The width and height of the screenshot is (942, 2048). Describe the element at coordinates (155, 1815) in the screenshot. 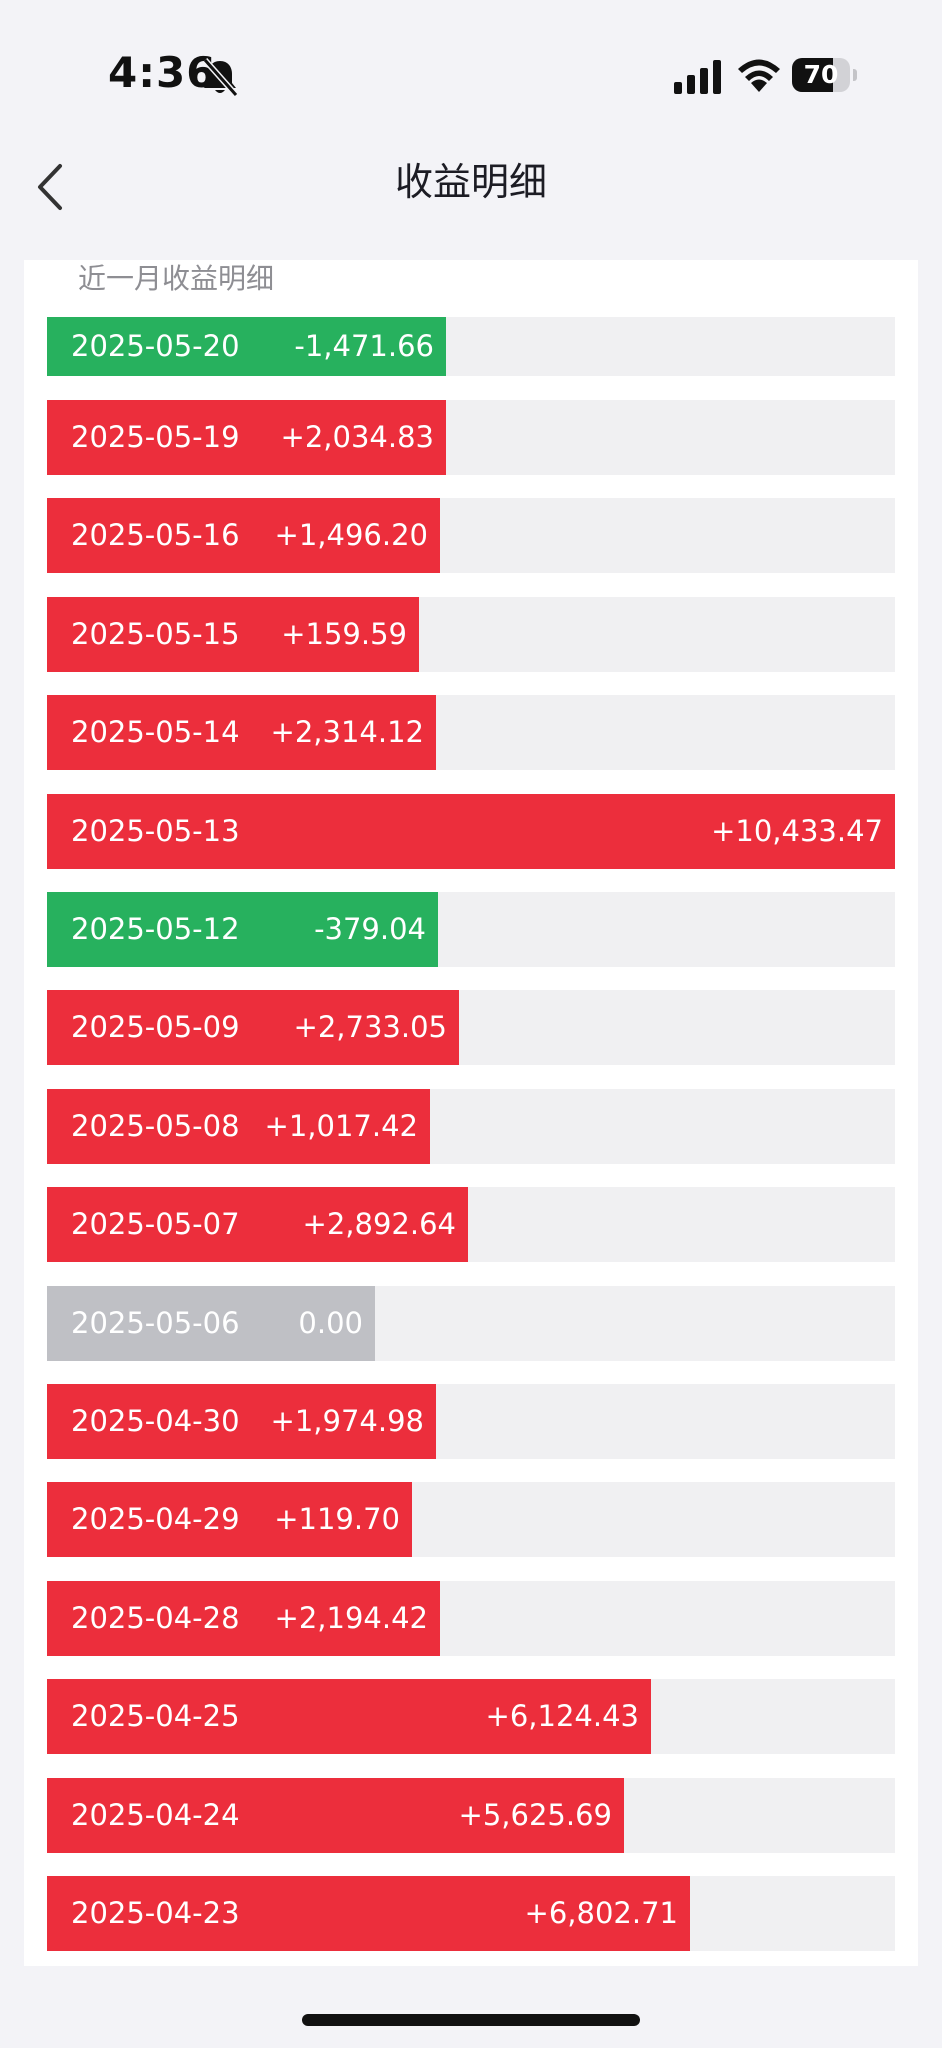

I see `row-date: 2025-04-24` at that location.